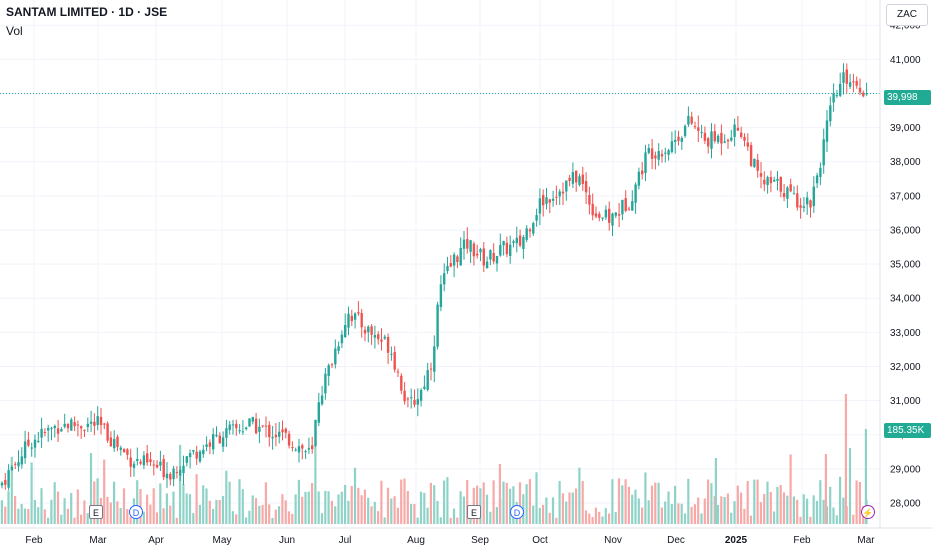 The height and width of the screenshot is (550, 932). Describe the element at coordinates (905, 128) in the screenshot. I see `price-tick-label: 39,000` at that location.